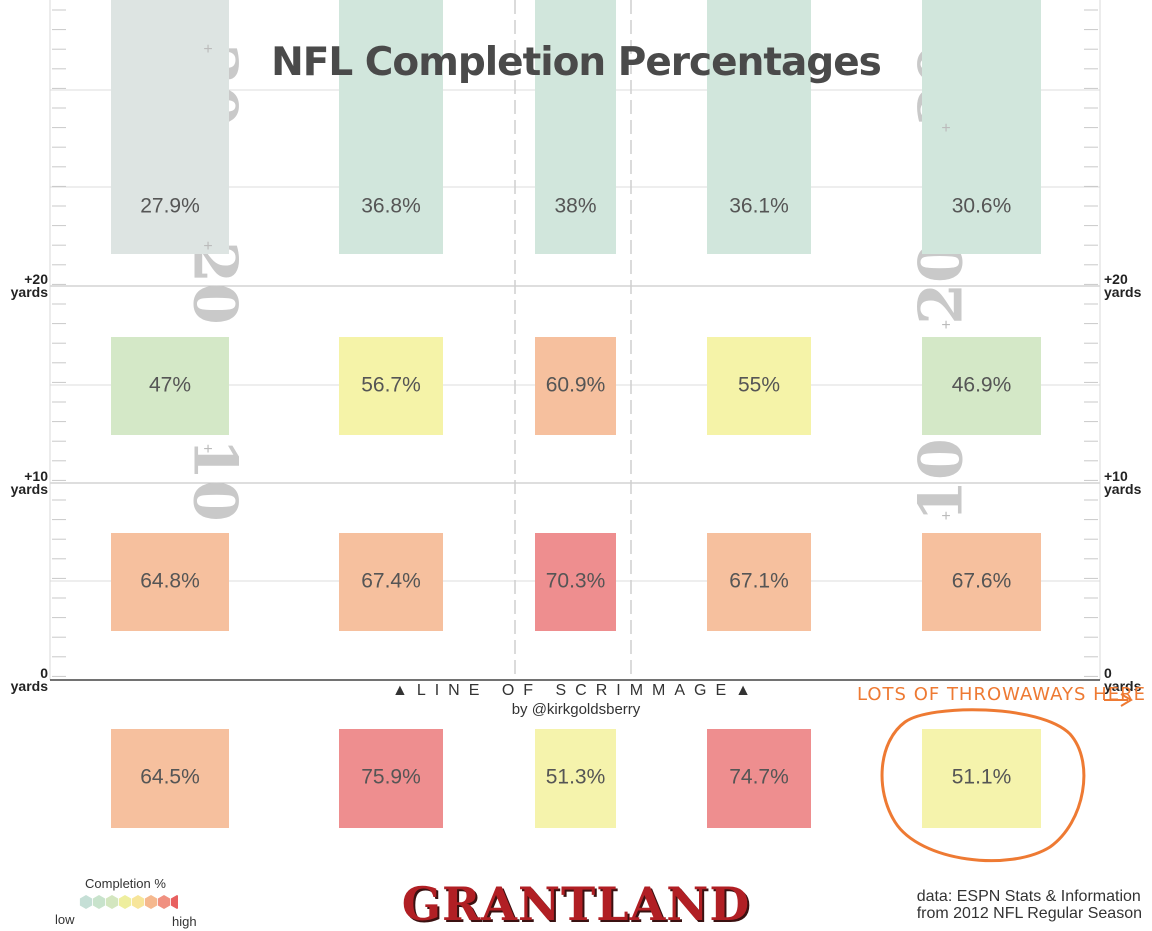  I want to click on cell-value-label: 51.3%, so click(576, 777).